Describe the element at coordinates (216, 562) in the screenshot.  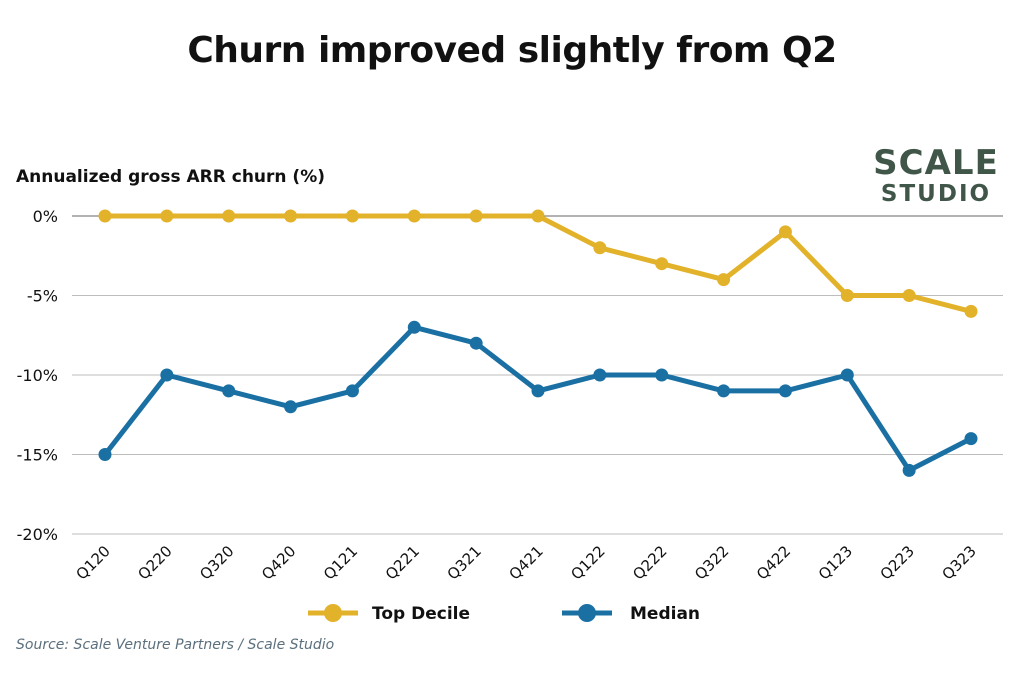
I see `x-tick-label: Q320` at that location.